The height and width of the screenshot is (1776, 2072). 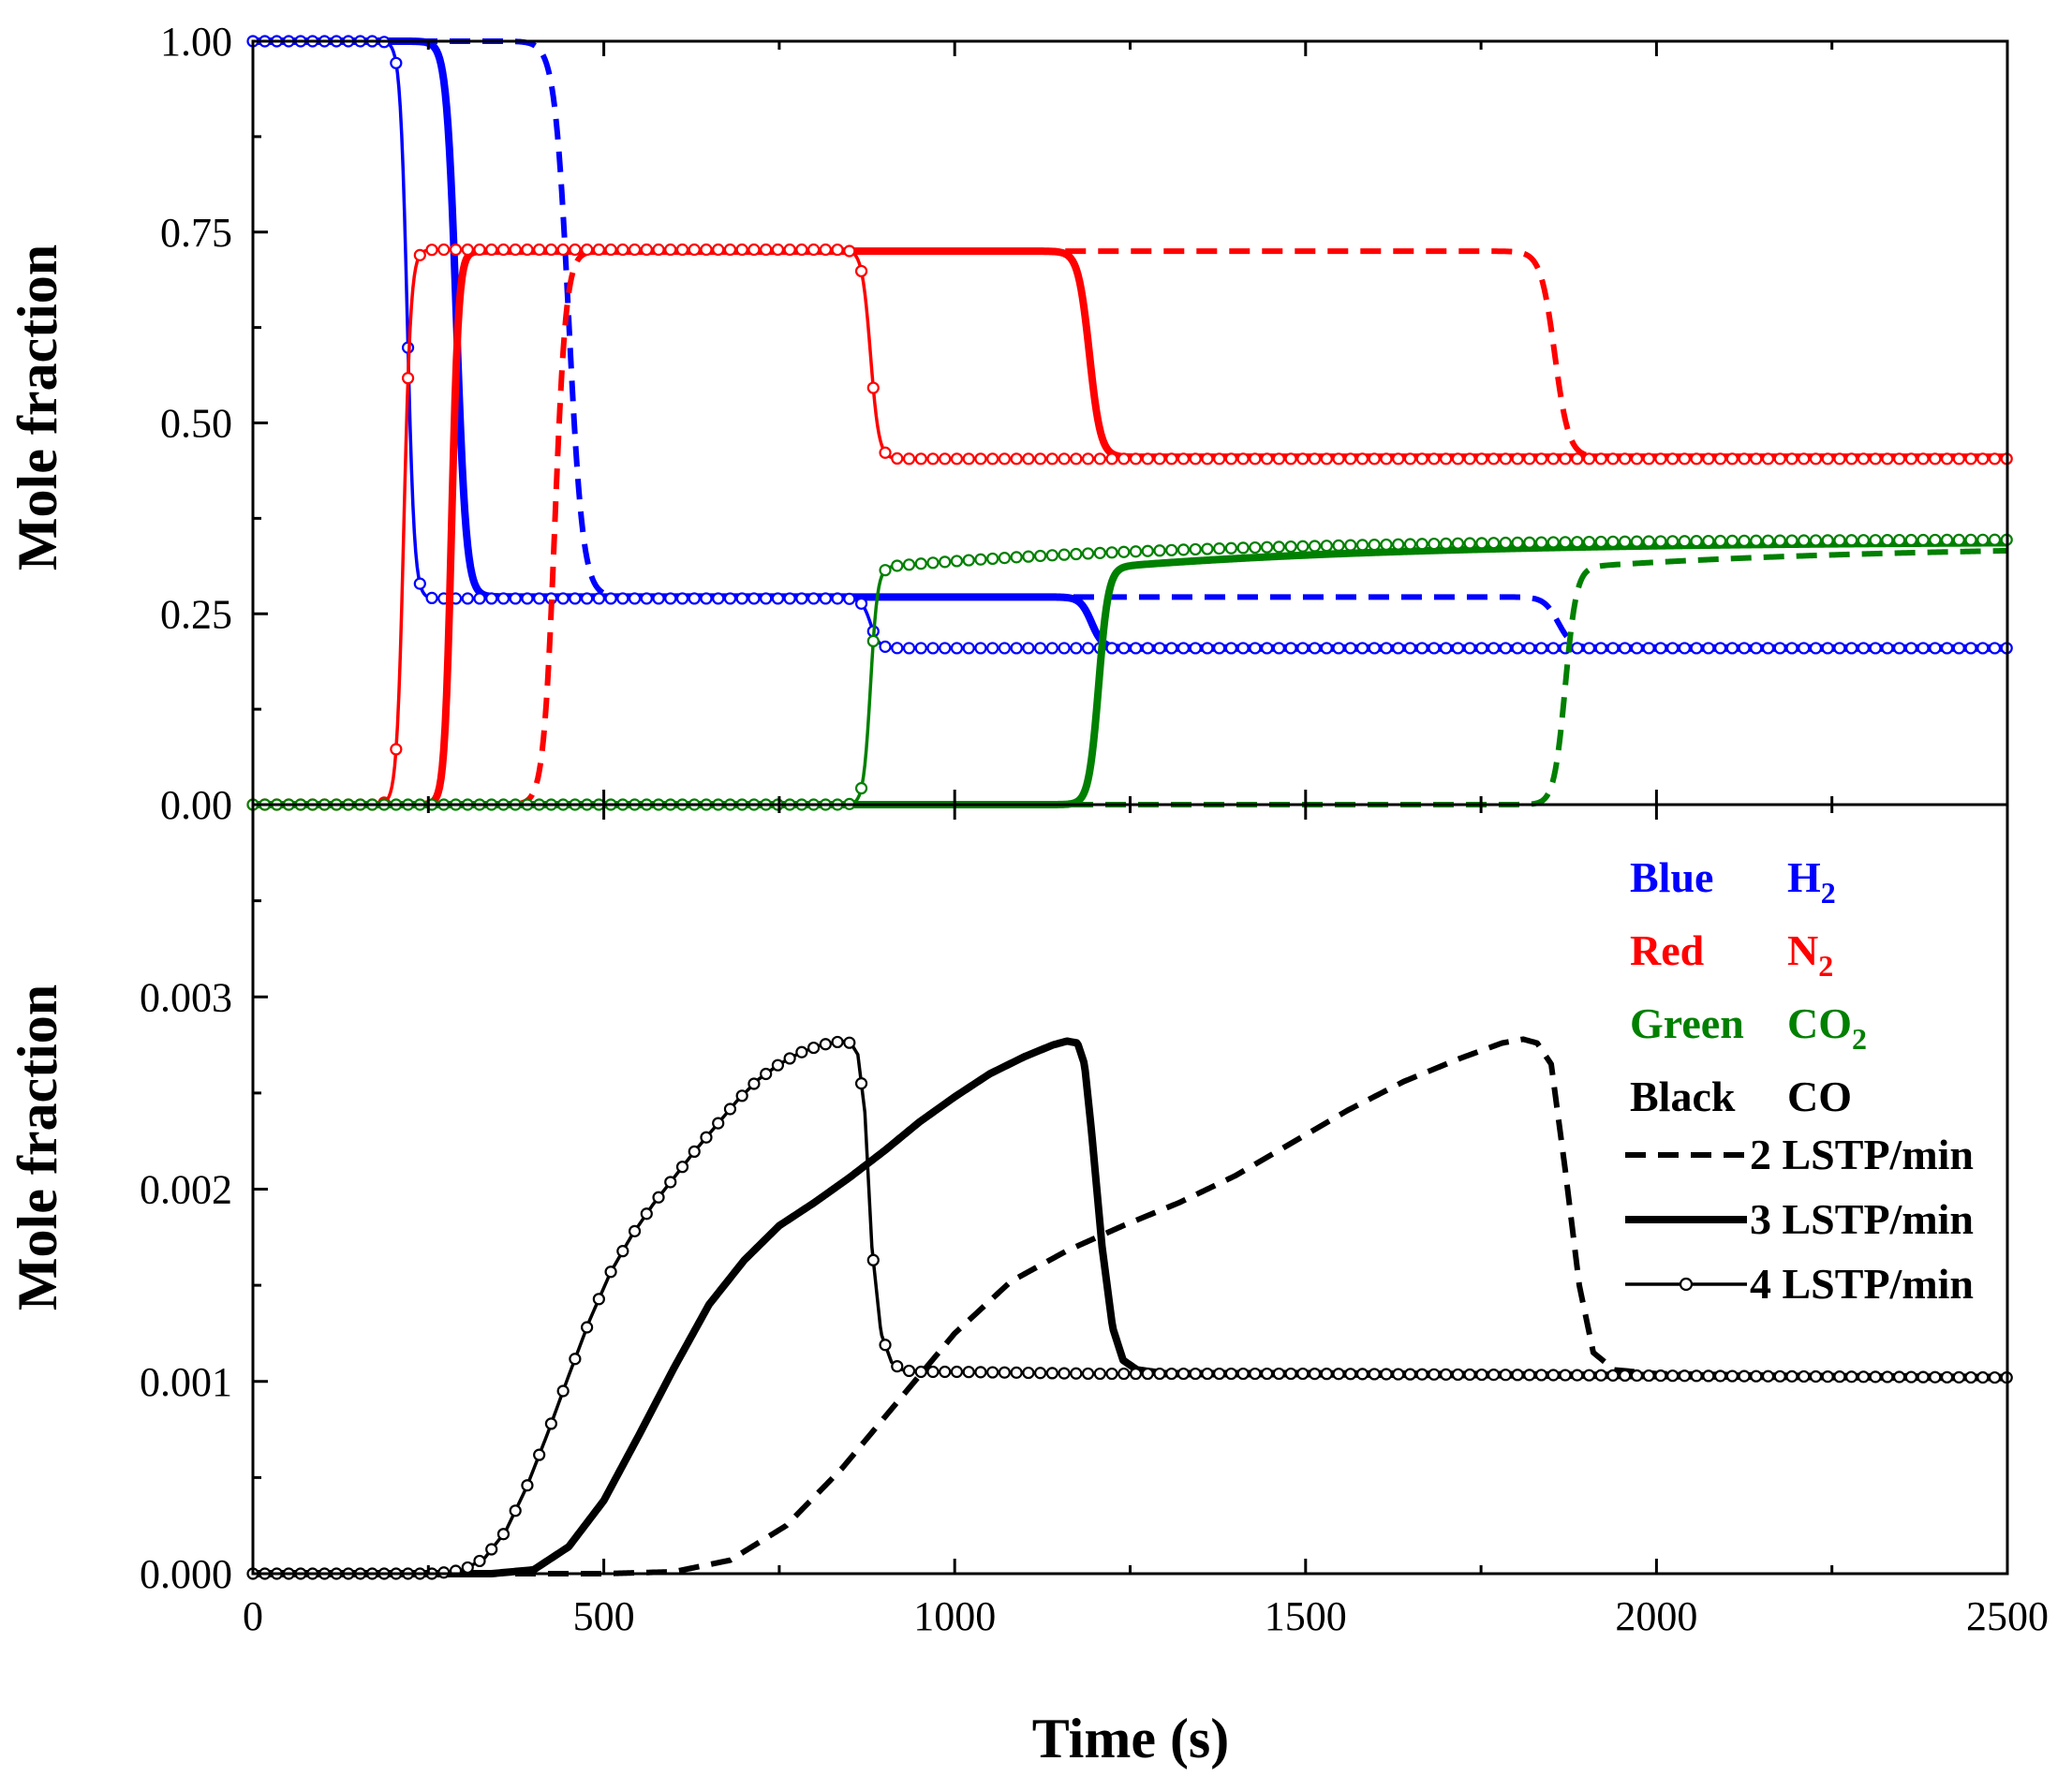 I want to click on y-tick-label-bottom: 0.000, so click(x=186, y=1574).